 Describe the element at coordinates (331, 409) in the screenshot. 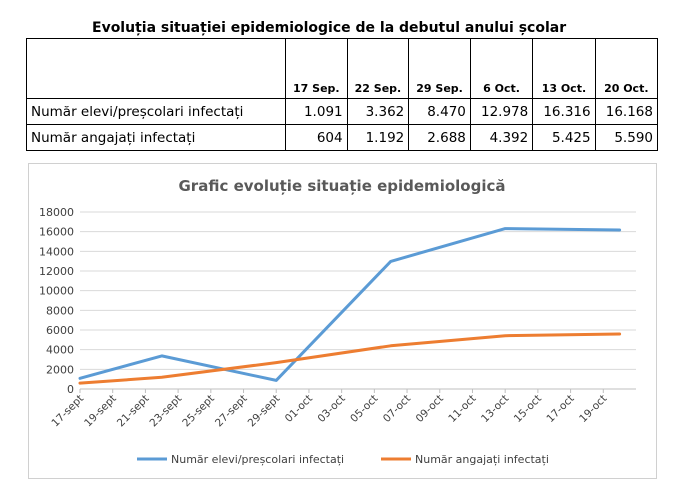

I see `x-tick-label: 03-oct` at that location.